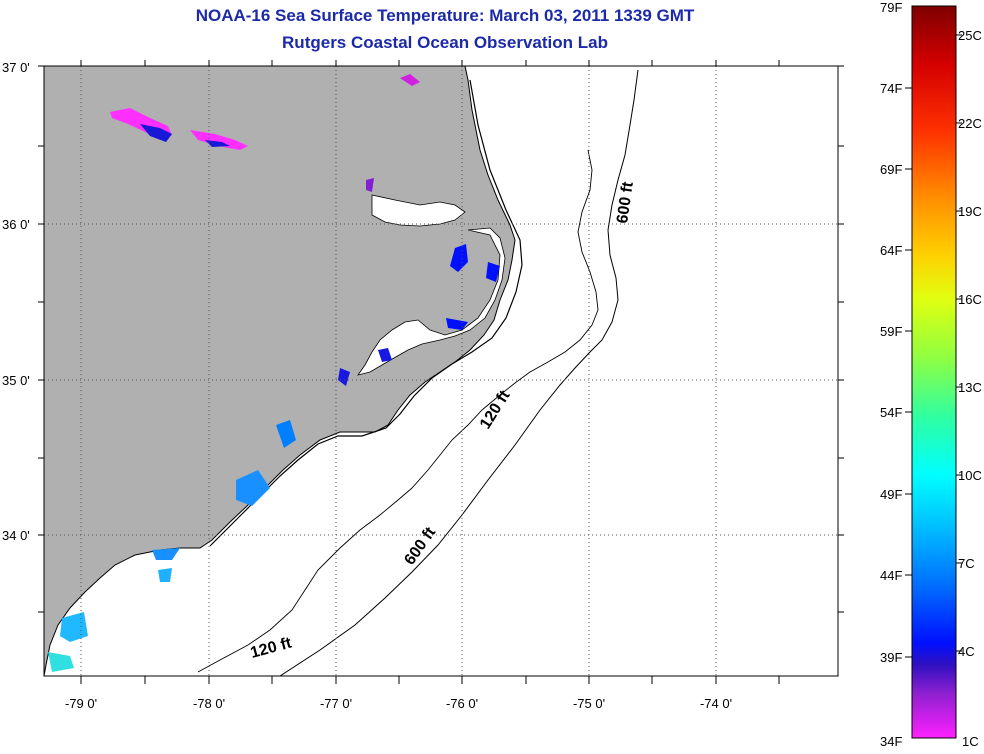 This screenshot has height=754, width=984. Describe the element at coordinates (891, 88) in the screenshot. I see `colorbar-f-74: 74F` at that location.